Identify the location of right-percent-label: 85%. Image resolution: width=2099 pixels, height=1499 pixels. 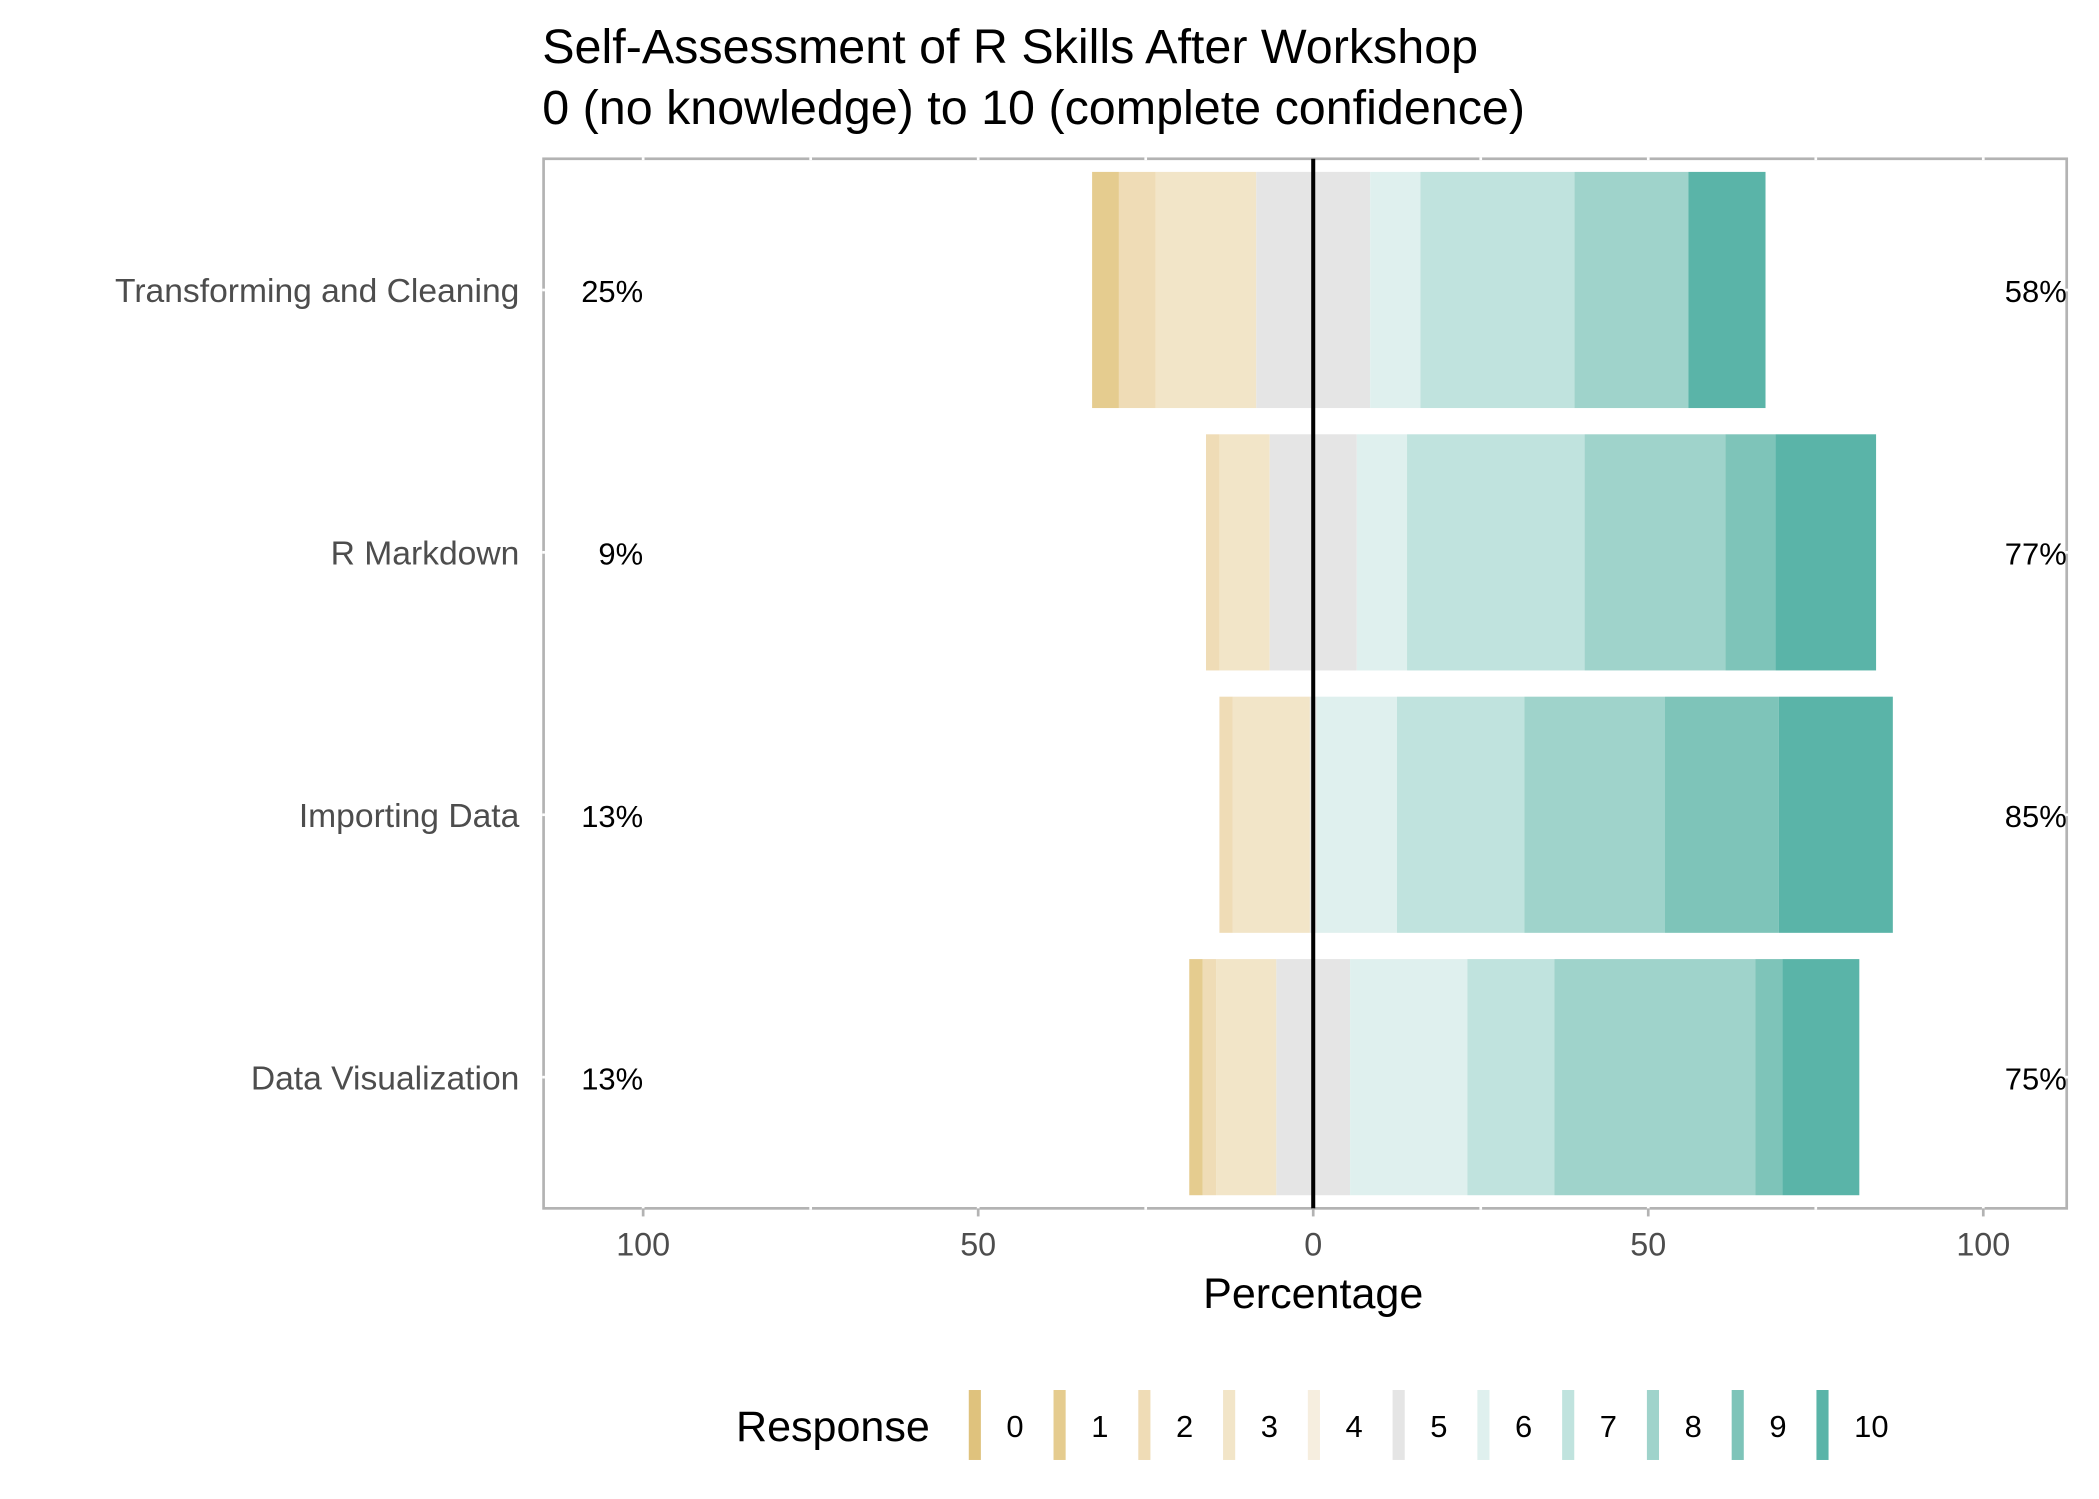
(2036, 816).